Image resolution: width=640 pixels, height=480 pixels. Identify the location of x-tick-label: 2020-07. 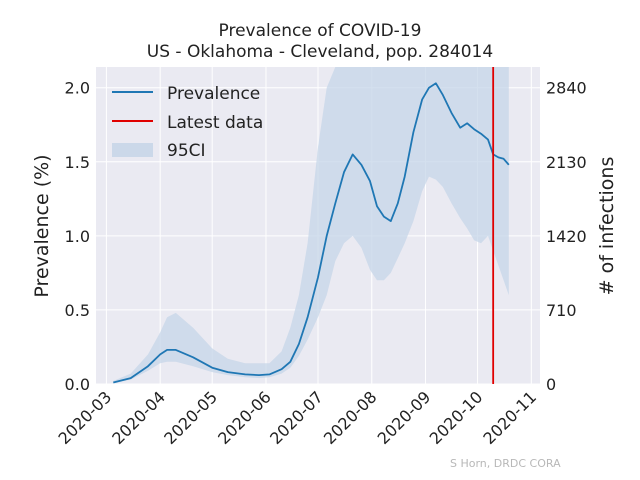
(296, 417).